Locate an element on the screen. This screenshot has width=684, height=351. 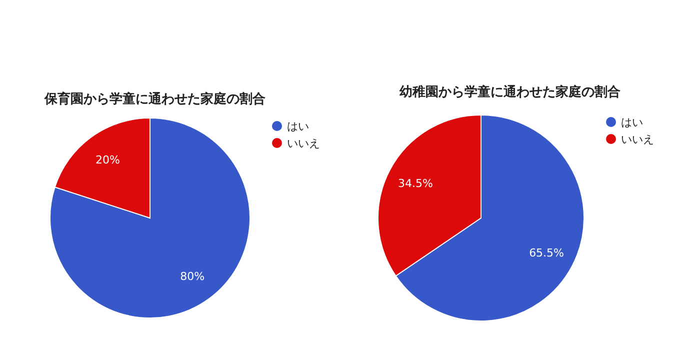
data-label: 65.5% is located at coordinates (546, 253).